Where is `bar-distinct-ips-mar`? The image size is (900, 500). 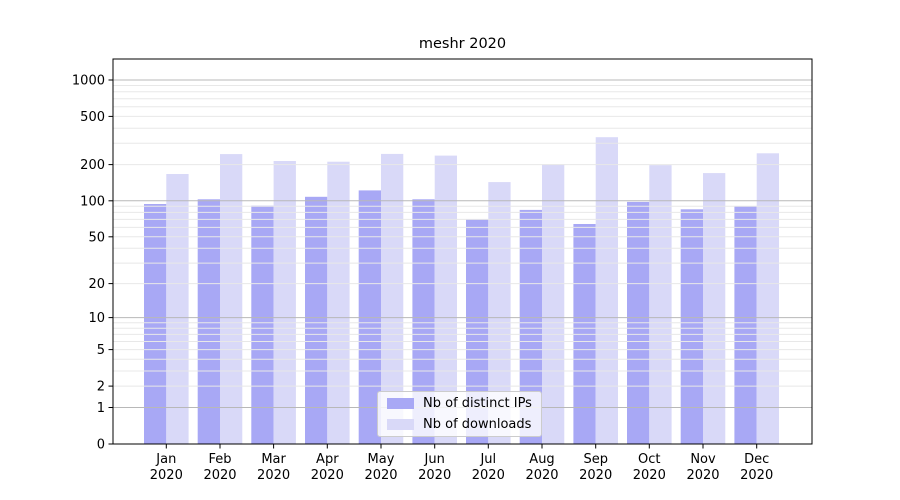
bar-distinct-ips-mar is located at coordinates (262, 324).